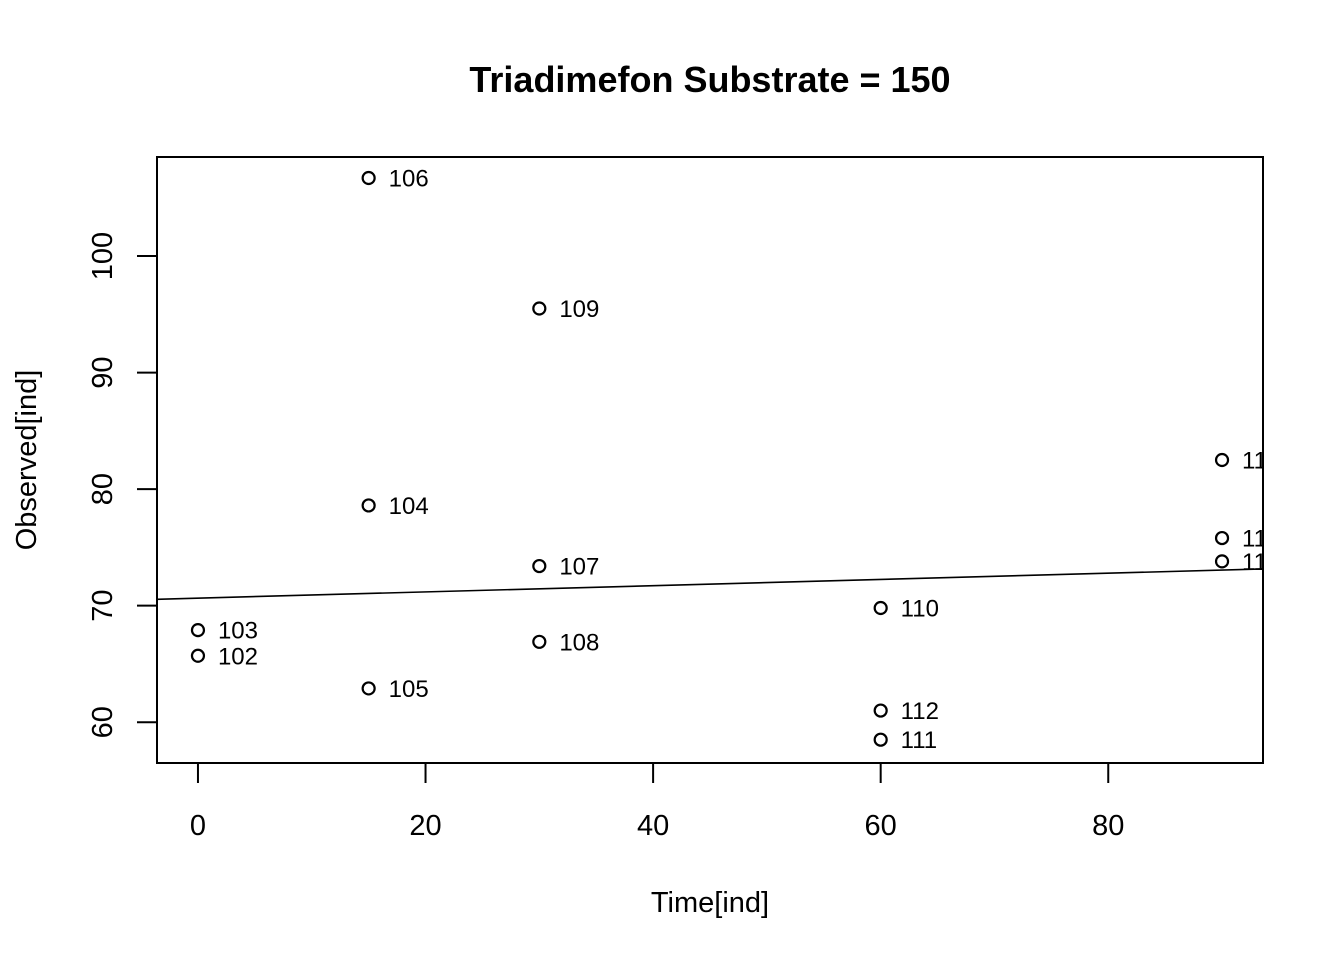 The image size is (1344, 960). I want to click on point-label: 110, so click(920, 609).